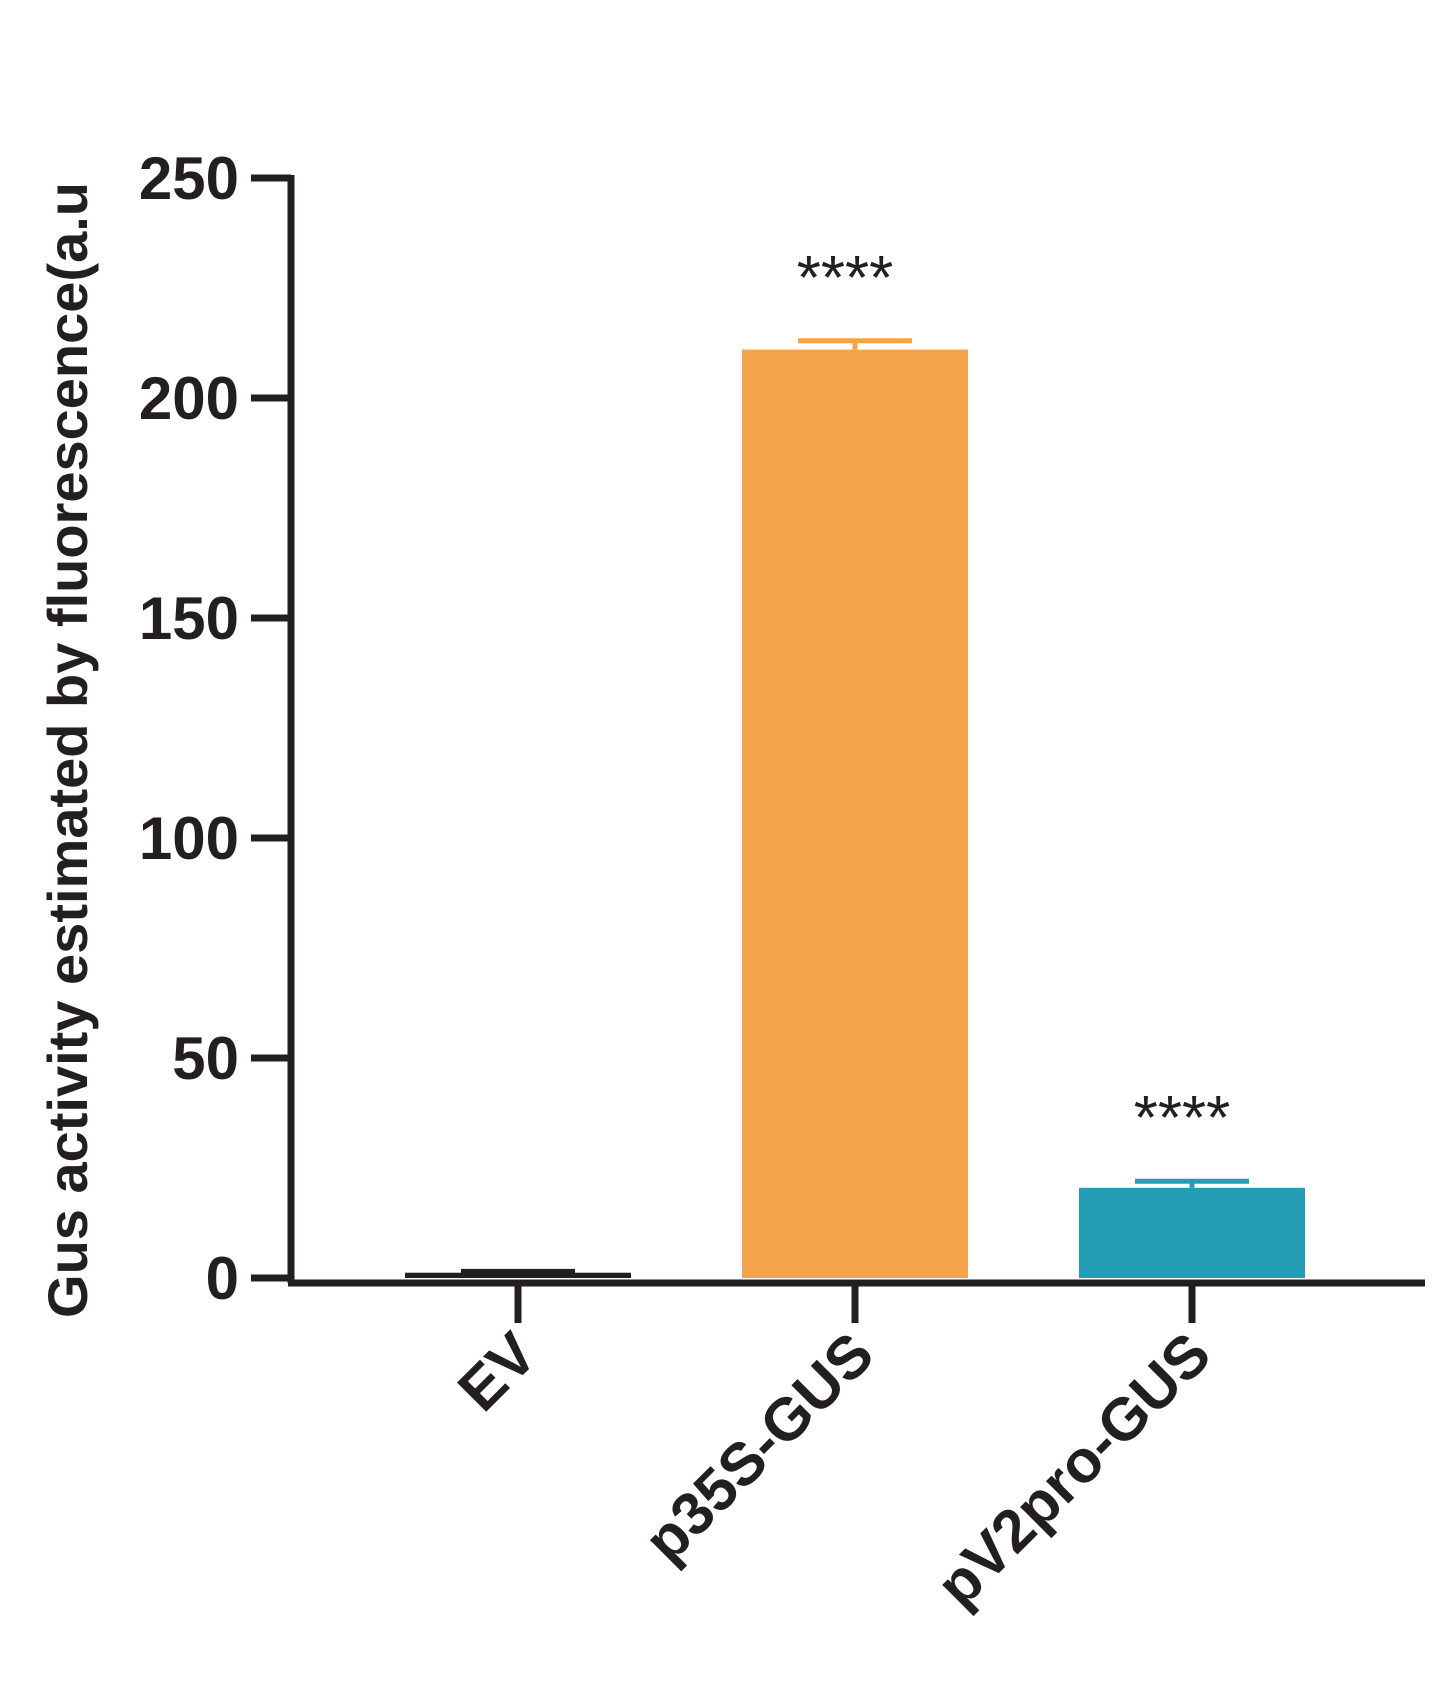 The width and height of the screenshot is (1455, 1688). What do you see at coordinates (855, 814) in the screenshot?
I see `bar-p35s-gus` at bounding box center [855, 814].